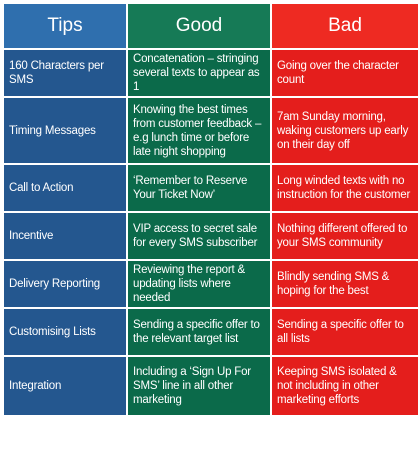  Describe the element at coordinates (345, 332) in the screenshot. I see `bad-cell: Sending a specific offer to all lists` at that location.